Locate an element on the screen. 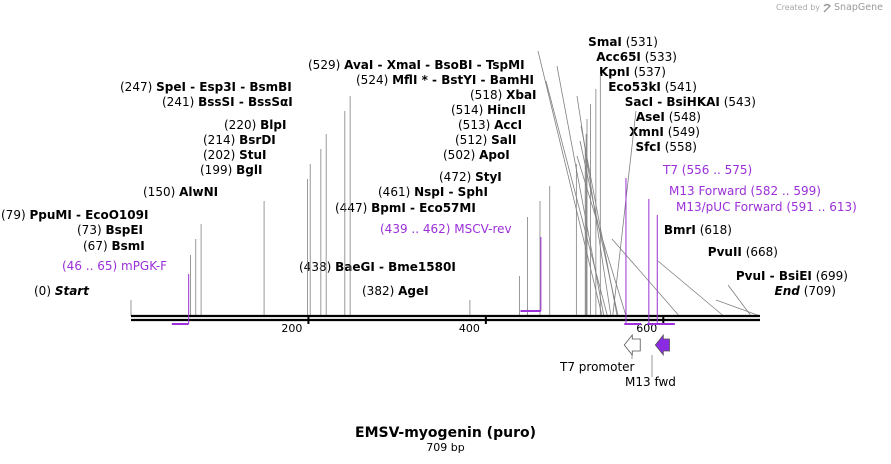  site-position: (382) is located at coordinates (378, 291).